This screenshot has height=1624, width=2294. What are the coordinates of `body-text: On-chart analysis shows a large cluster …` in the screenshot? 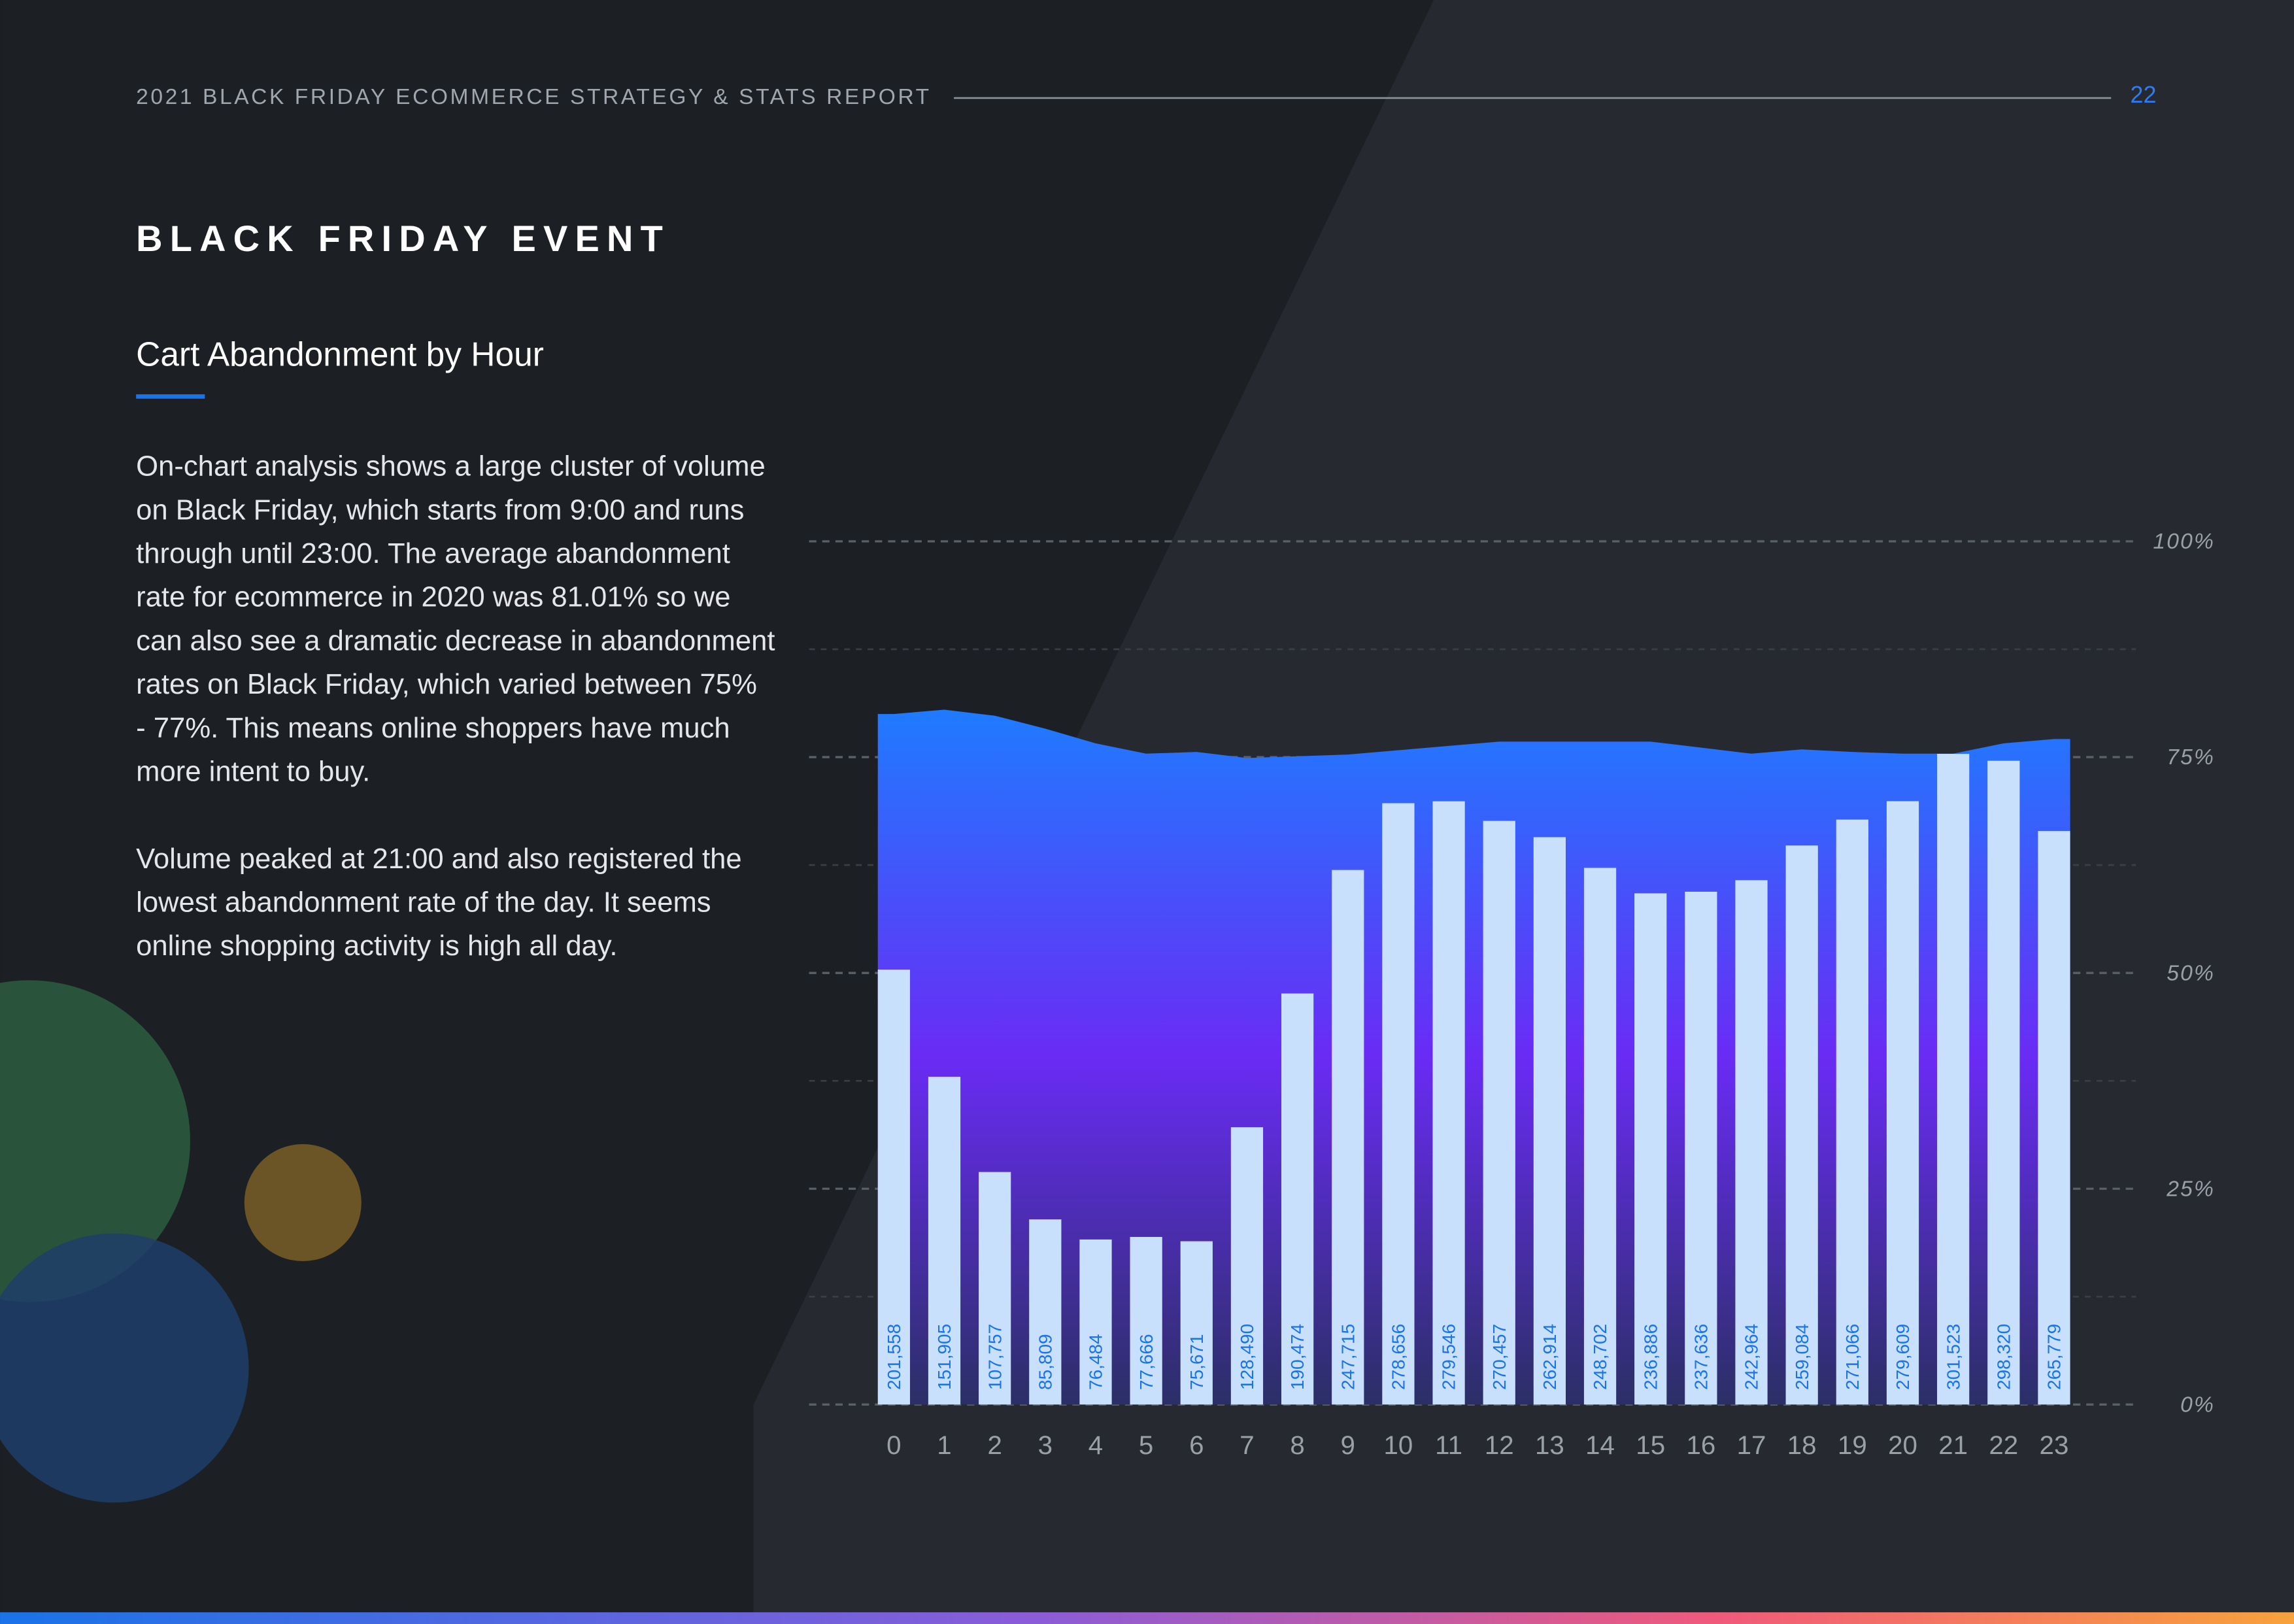 It's located at (456, 706).